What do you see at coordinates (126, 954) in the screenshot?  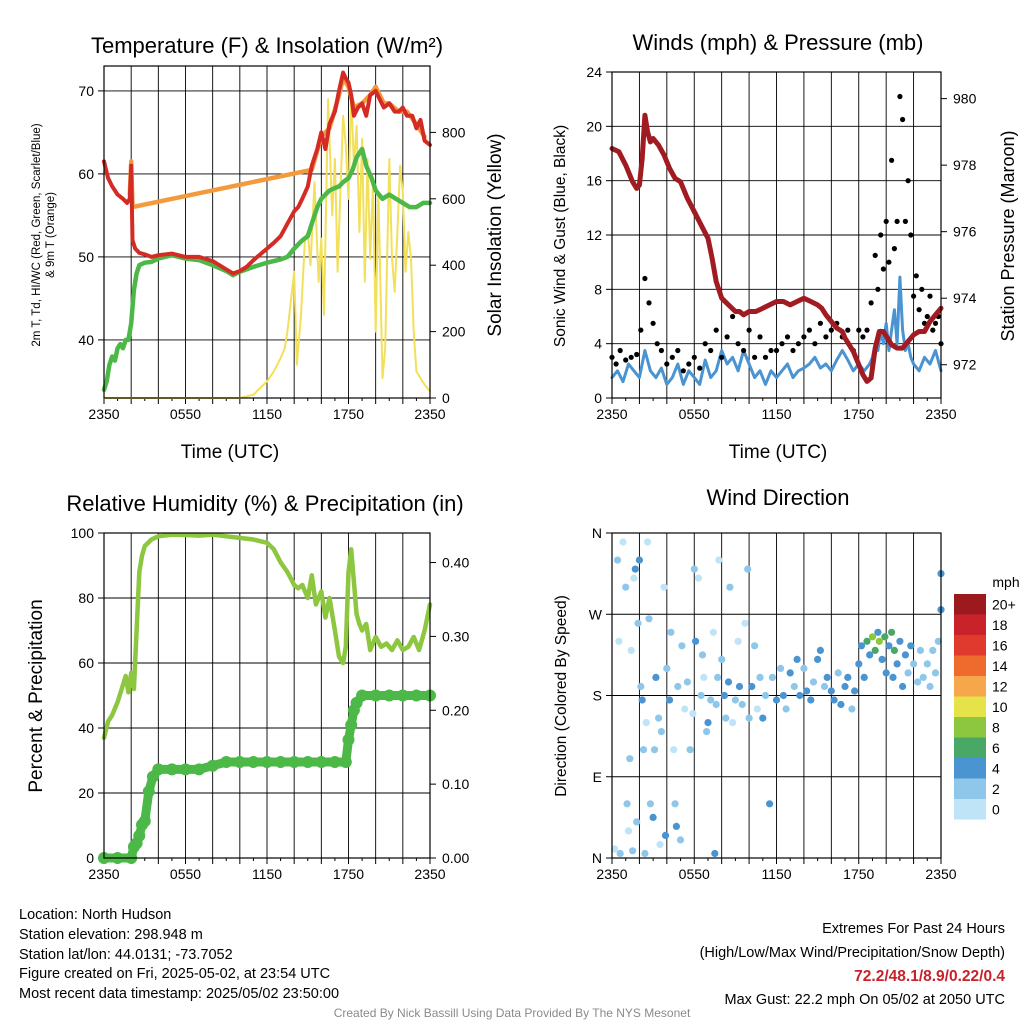 I see `station-latlon: Station lat/lon: 44.0131; -73.7052` at bounding box center [126, 954].